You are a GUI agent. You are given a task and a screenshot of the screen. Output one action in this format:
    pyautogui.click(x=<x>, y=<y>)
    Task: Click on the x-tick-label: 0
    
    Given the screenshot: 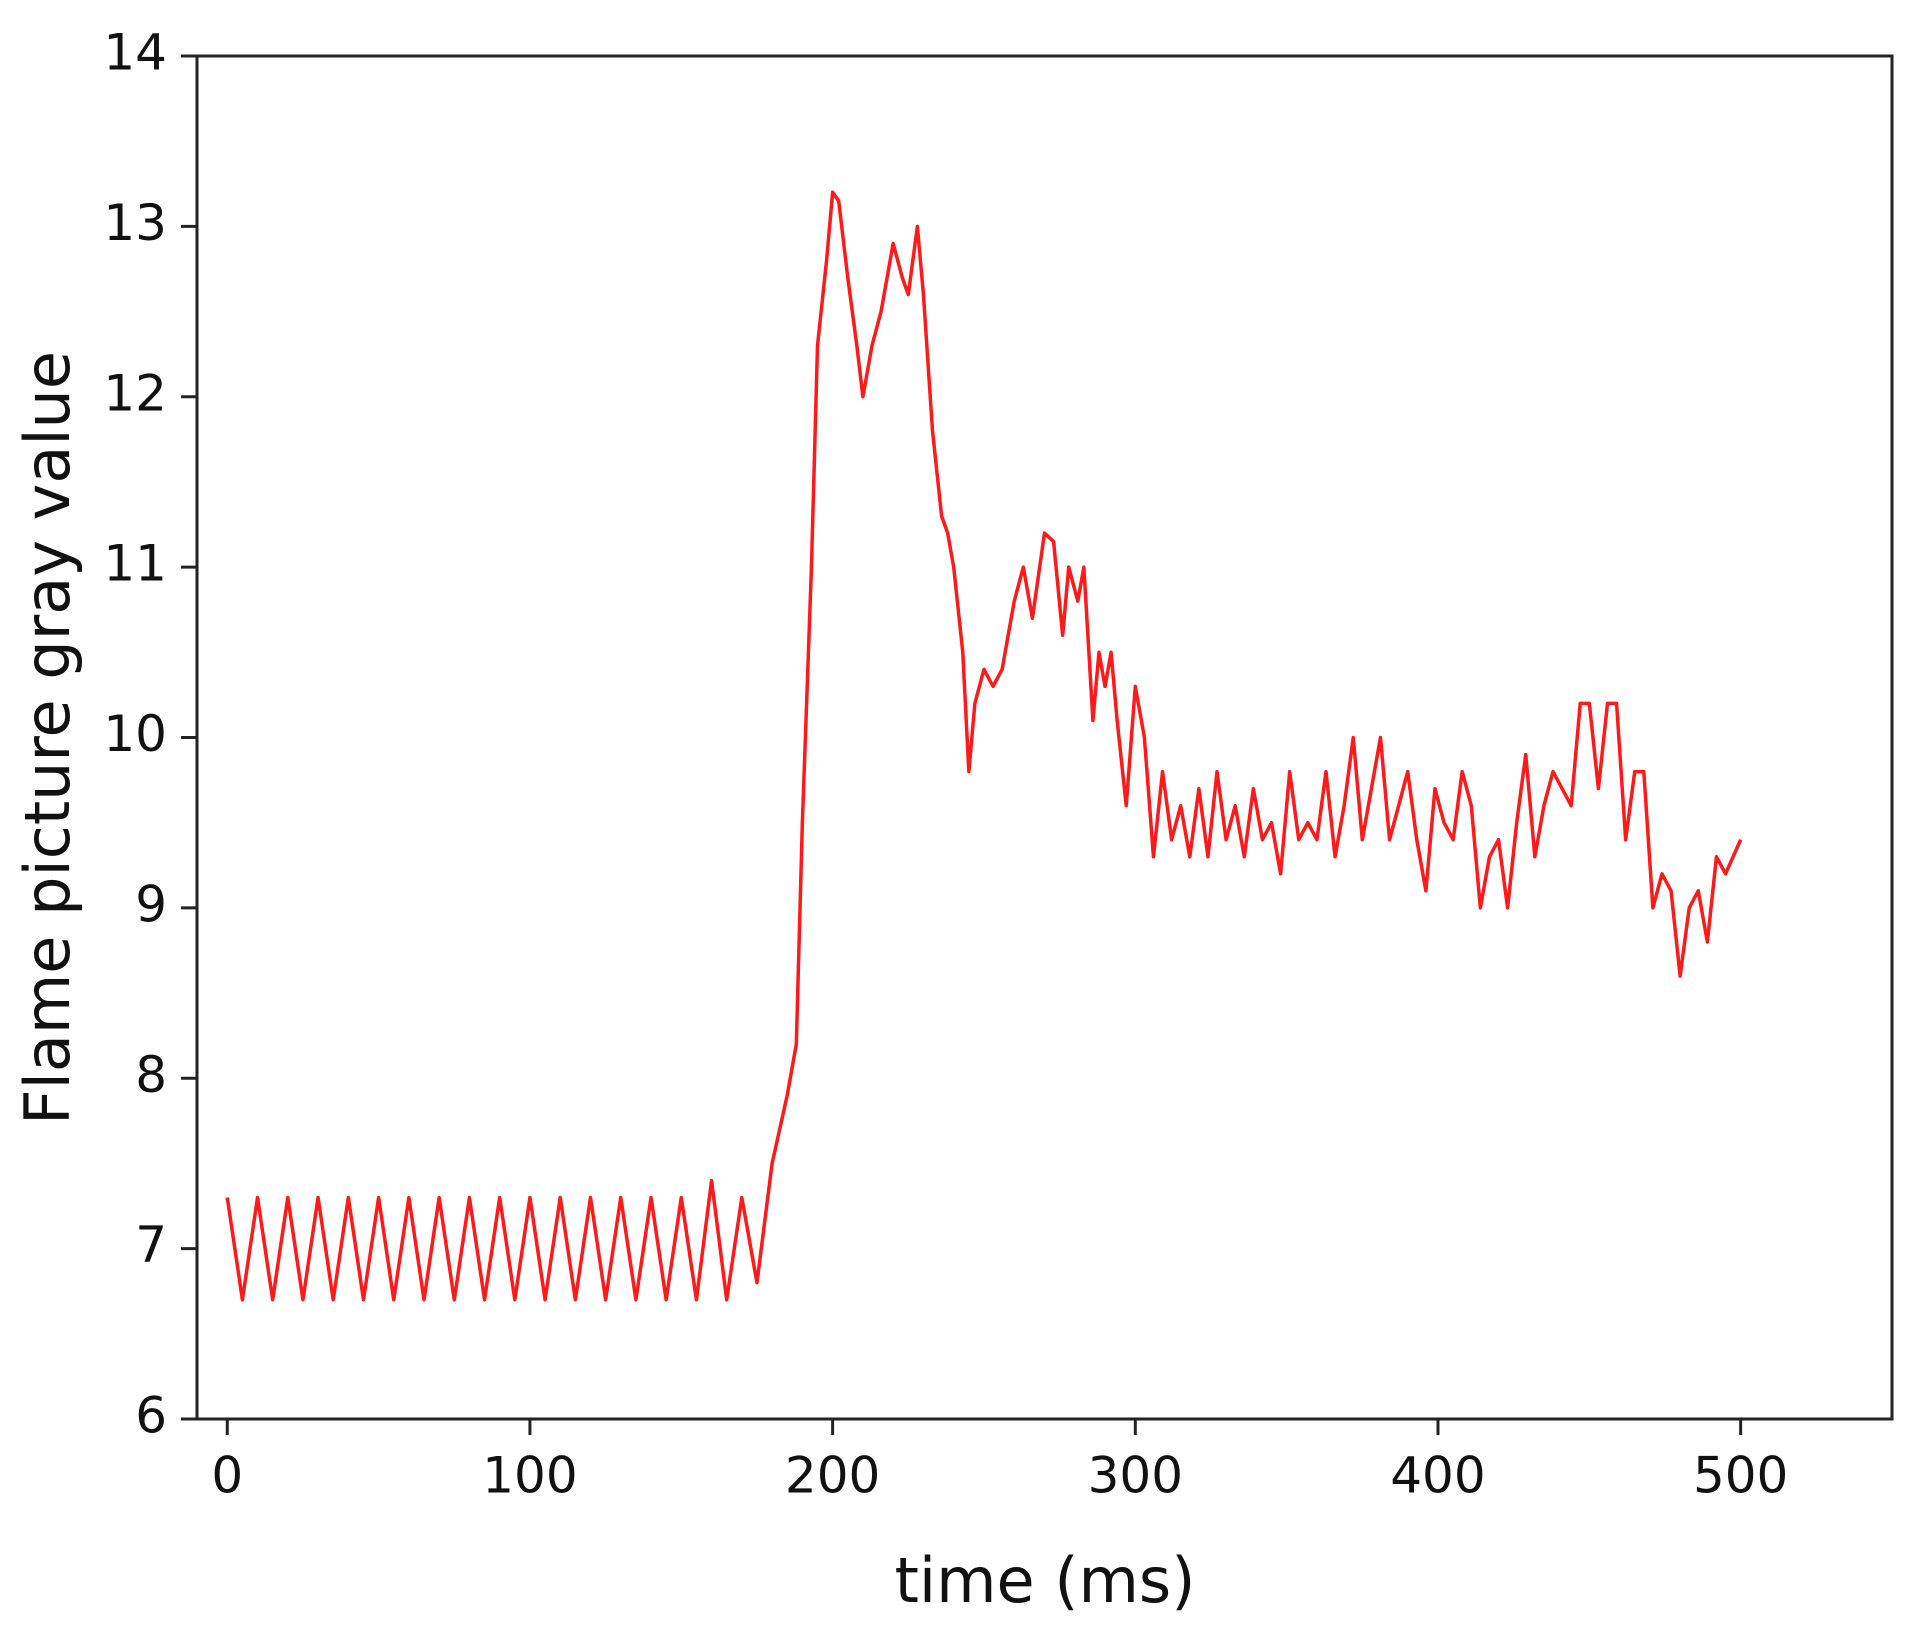 What is the action you would take?
    pyautogui.click(x=227, y=1476)
    